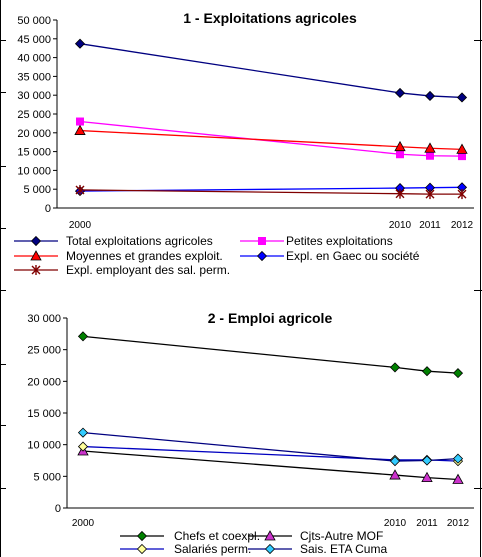  I want to click on y-tick-label: 45 000, so click(34, 40).